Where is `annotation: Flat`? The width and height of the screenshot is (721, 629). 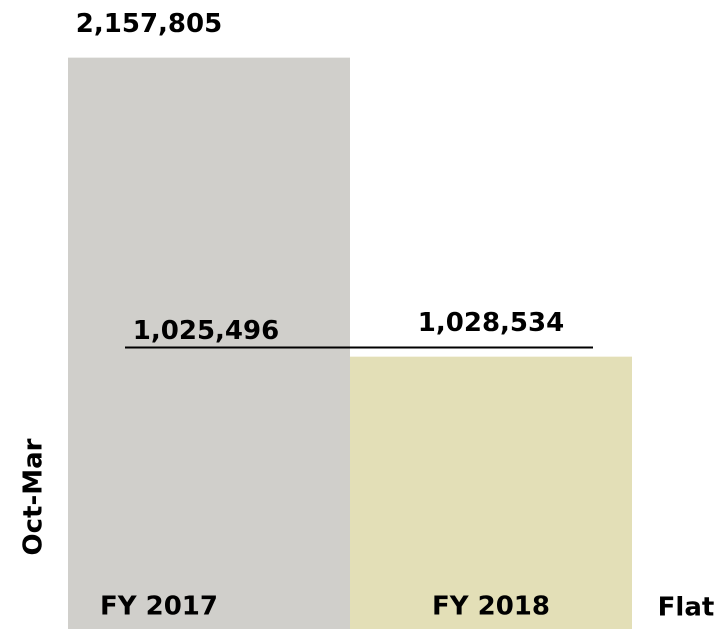 annotation: Flat is located at coordinates (686, 608).